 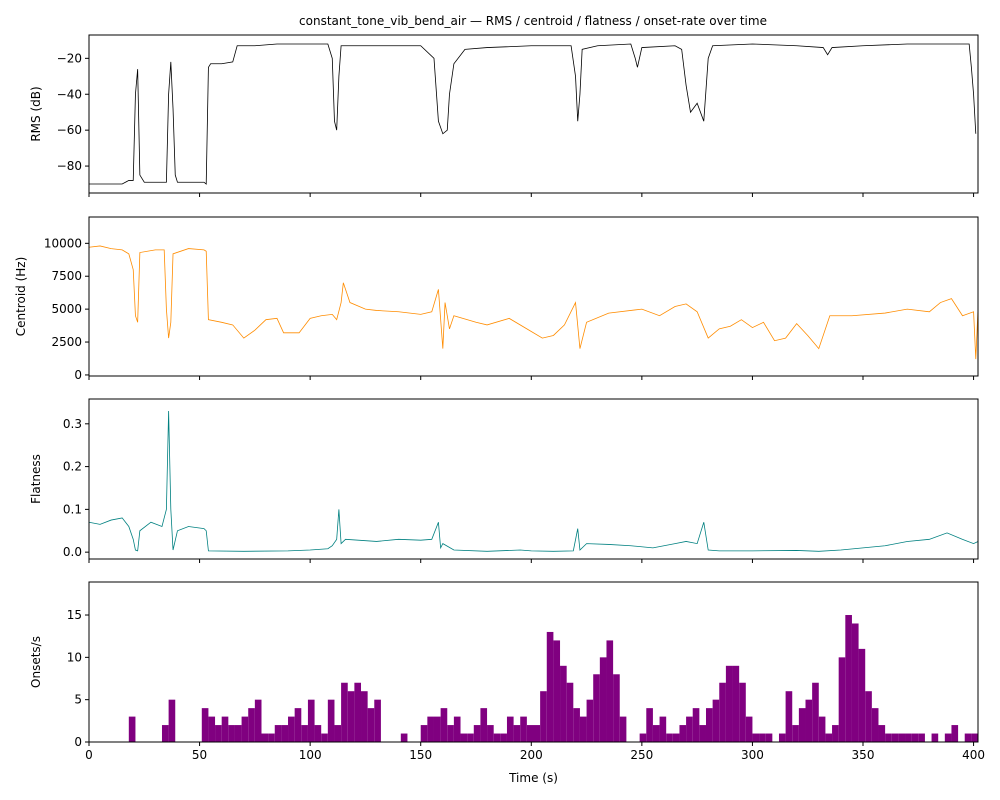 I want to click on y-tick-label: 0.0, so click(x=72, y=552).